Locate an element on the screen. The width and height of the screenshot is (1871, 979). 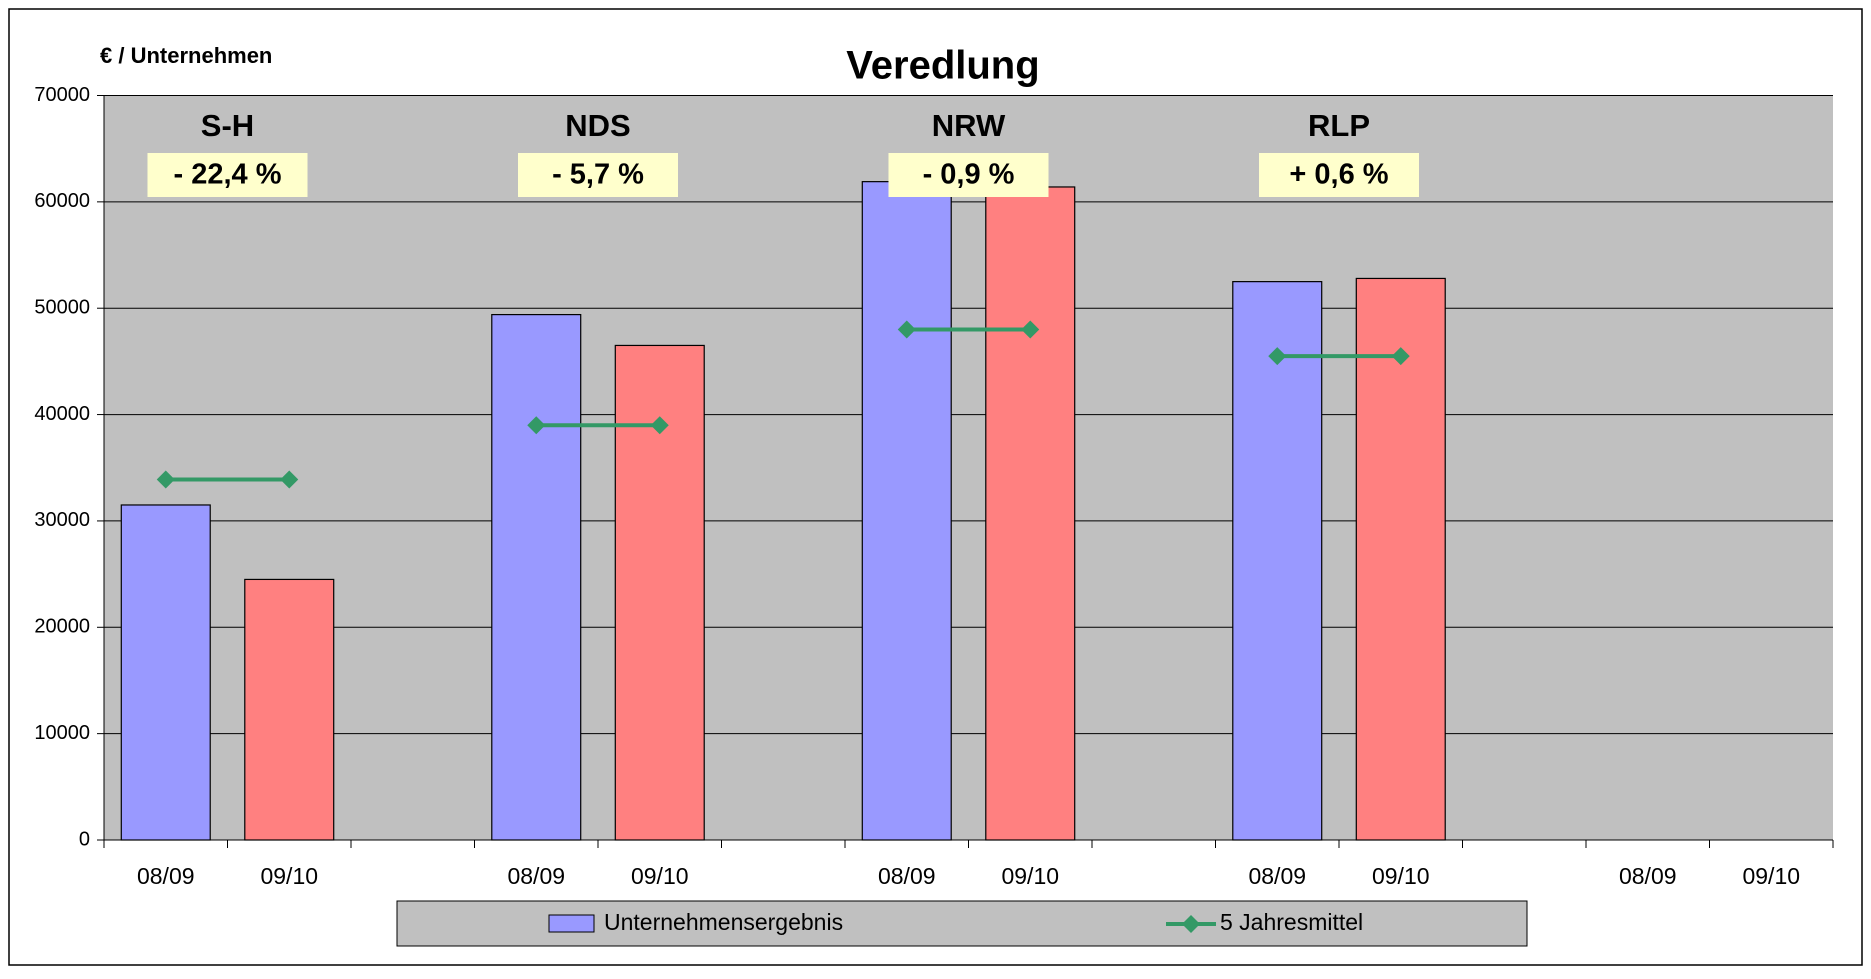
change-label: - 0,9 % is located at coordinates (969, 175).